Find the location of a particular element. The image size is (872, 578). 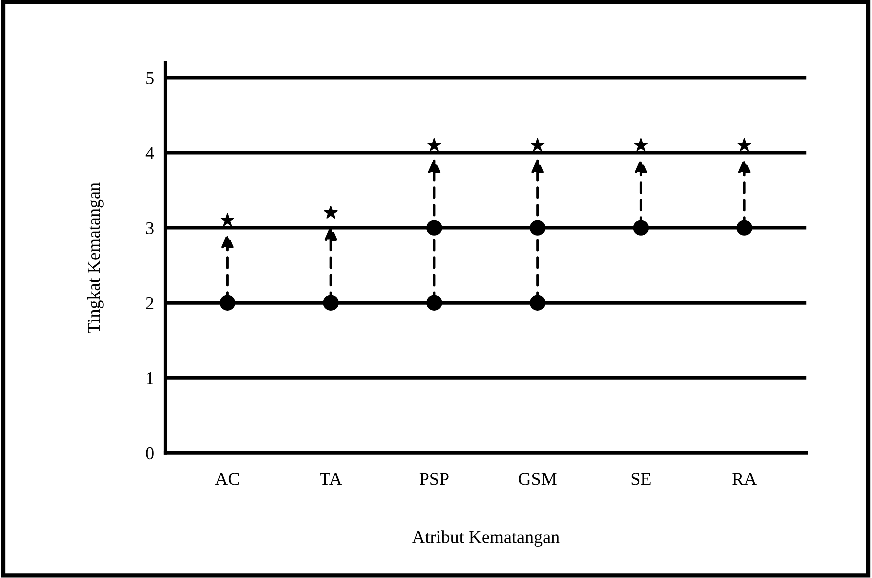

y-tick-label: 5 is located at coordinates (150, 78).